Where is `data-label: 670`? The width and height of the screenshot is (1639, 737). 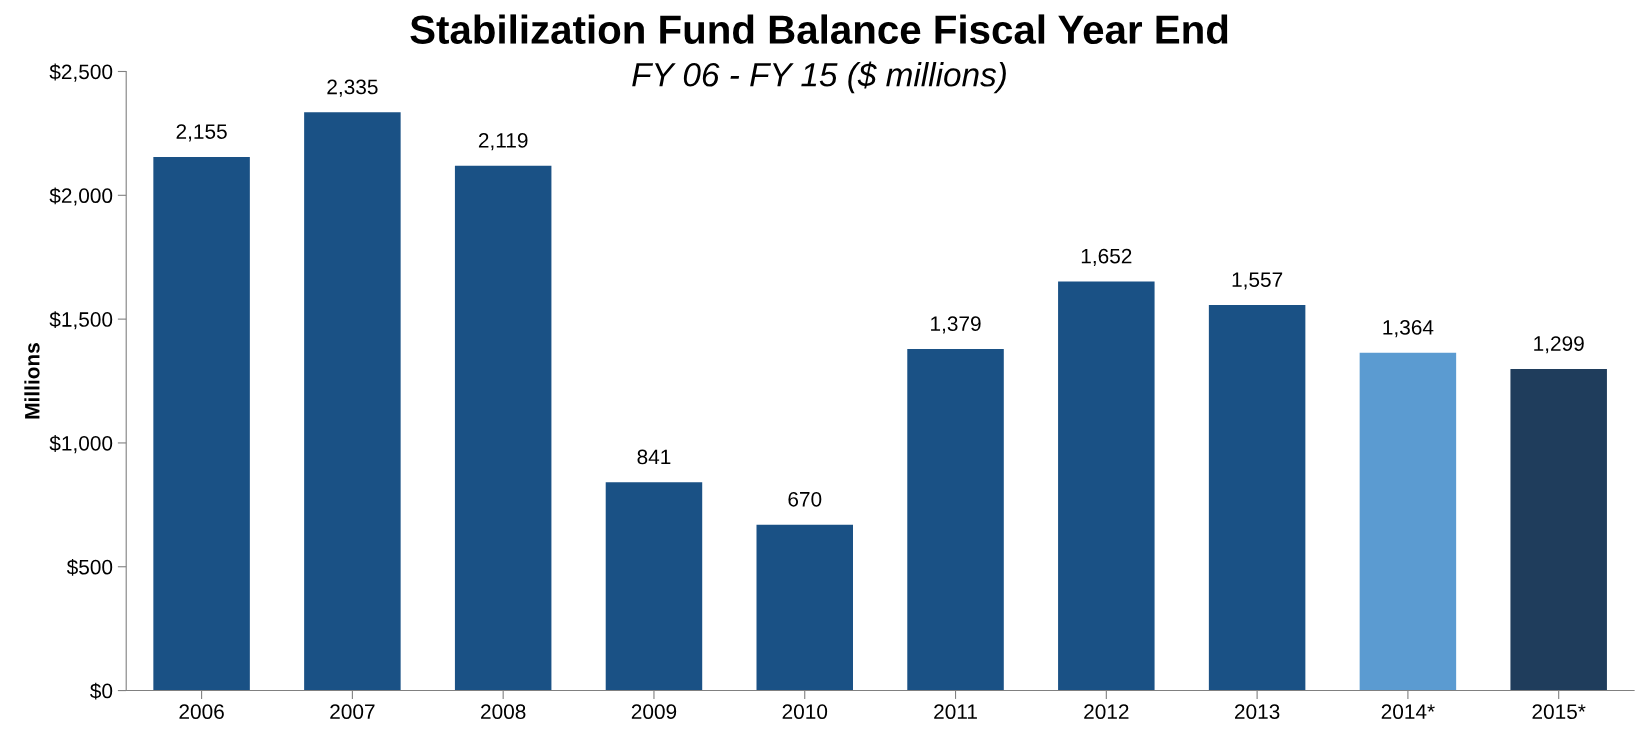
data-label: 670 is located at coordinates (805, 499).